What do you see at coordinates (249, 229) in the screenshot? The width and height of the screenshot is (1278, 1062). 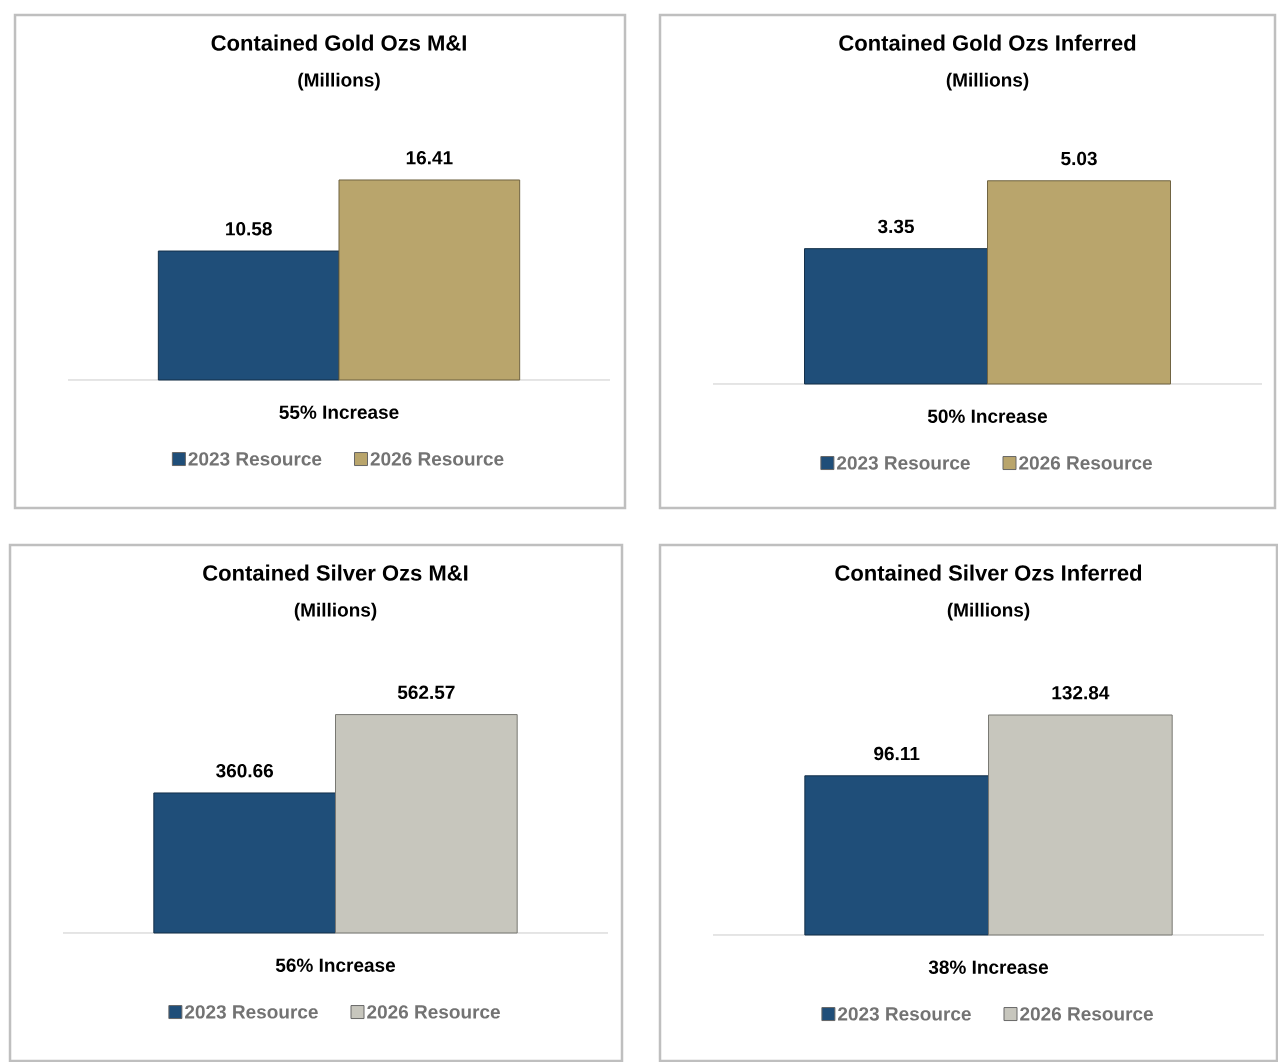 I see `data-label: 10.58` at bounding box center [249, 229].